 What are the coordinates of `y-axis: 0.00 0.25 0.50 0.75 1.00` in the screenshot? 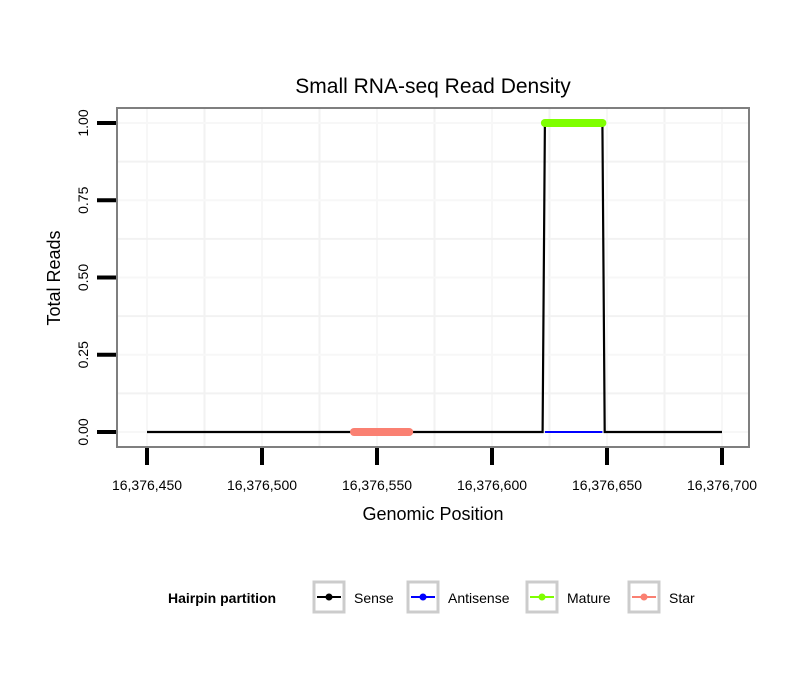 It's located at (95, 277).